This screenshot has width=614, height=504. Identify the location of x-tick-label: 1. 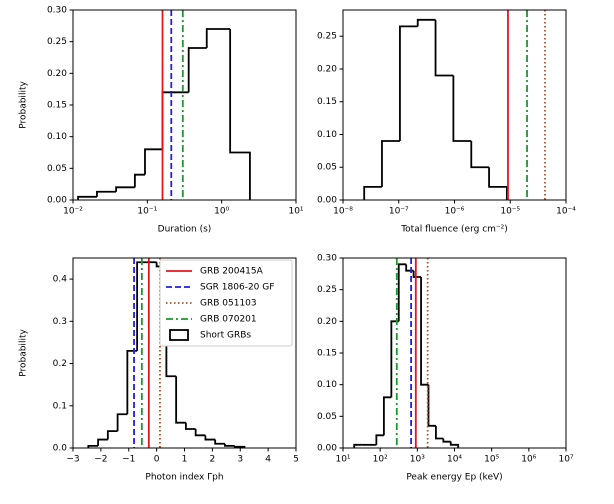
(185, 460).